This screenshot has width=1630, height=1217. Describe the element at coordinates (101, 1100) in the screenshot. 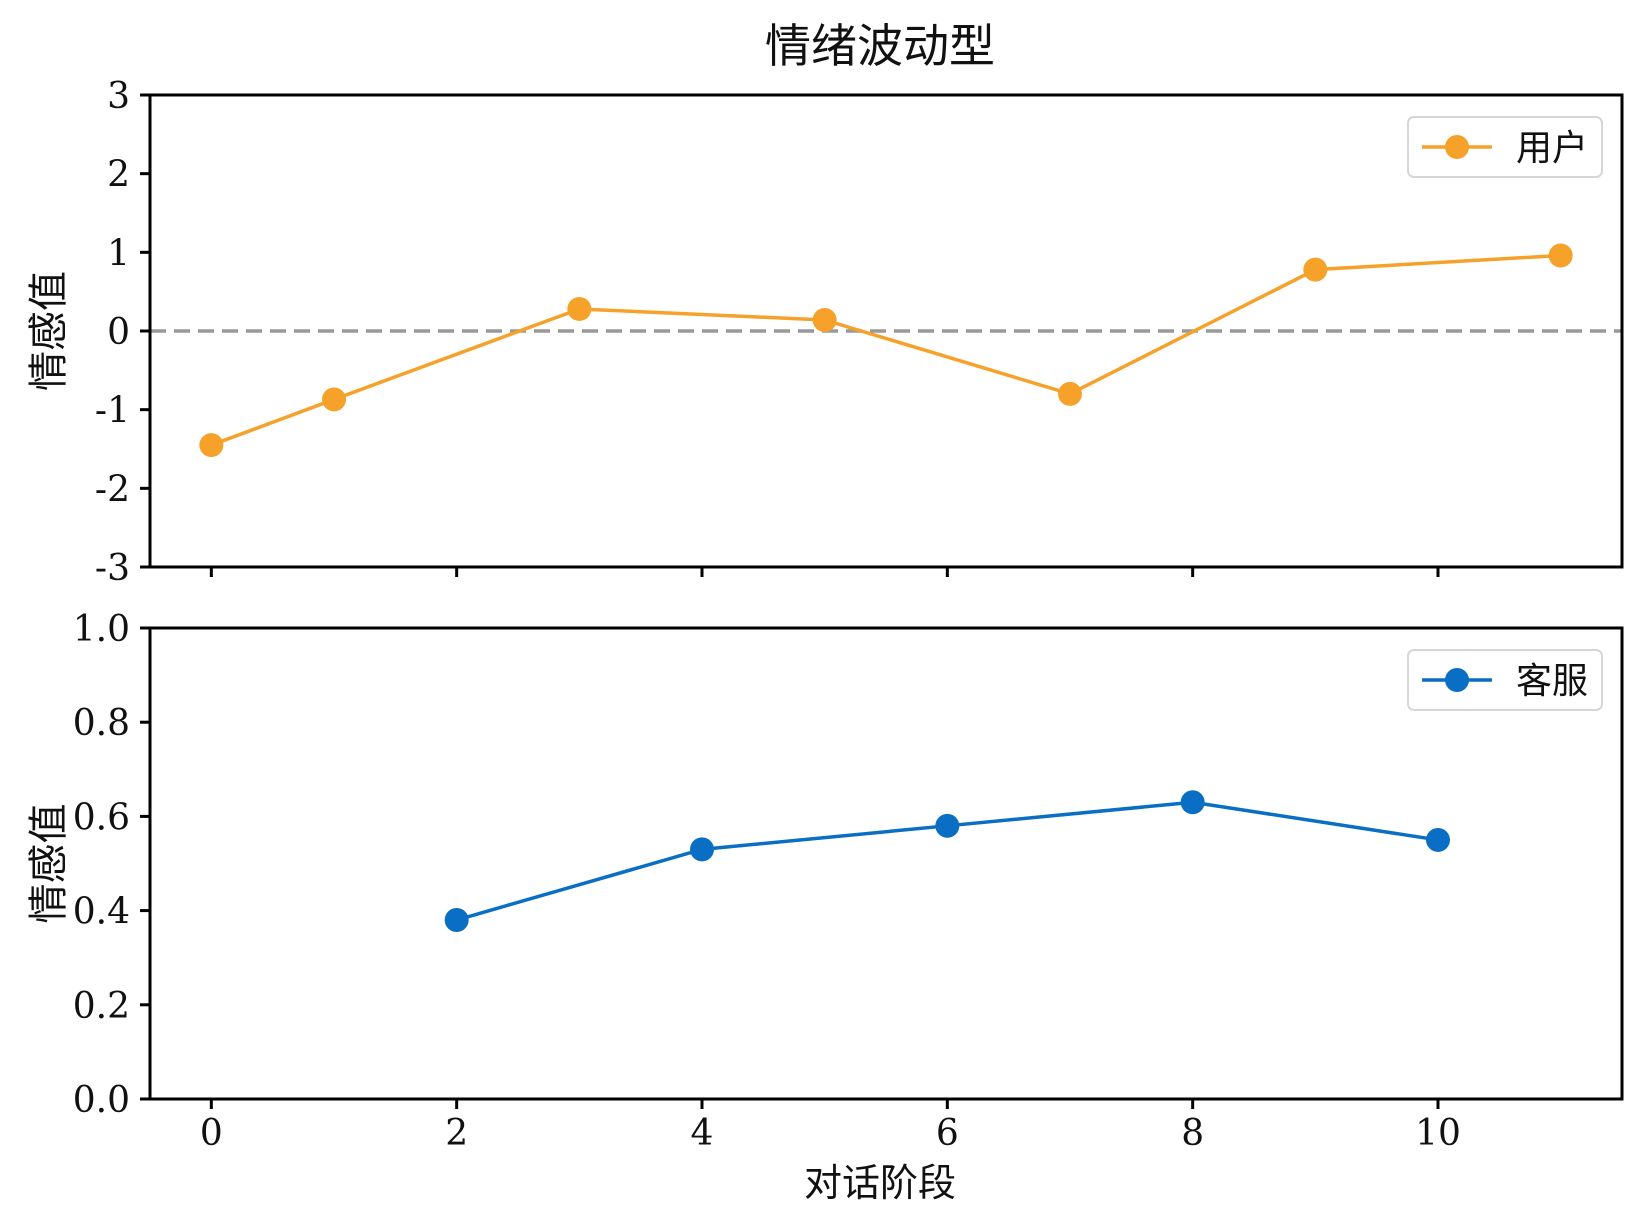

I see `y-tick-label: 0.0` at that location.